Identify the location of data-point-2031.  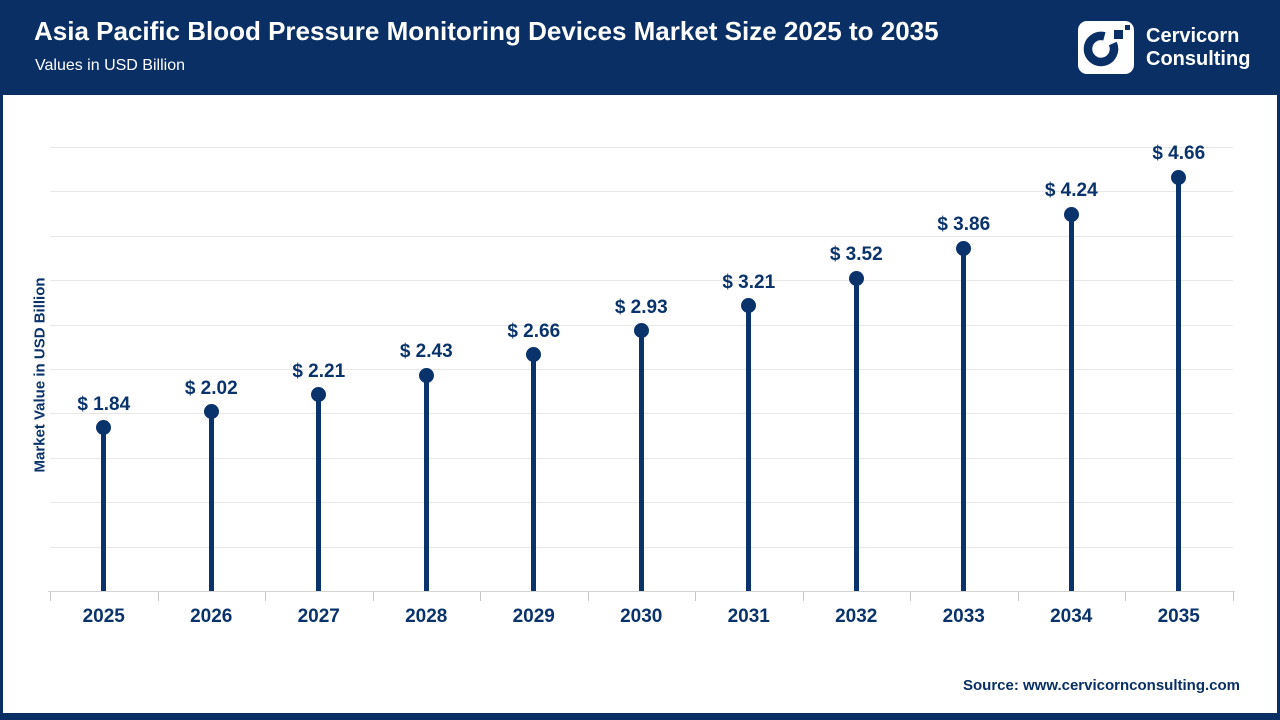
(749, 306).